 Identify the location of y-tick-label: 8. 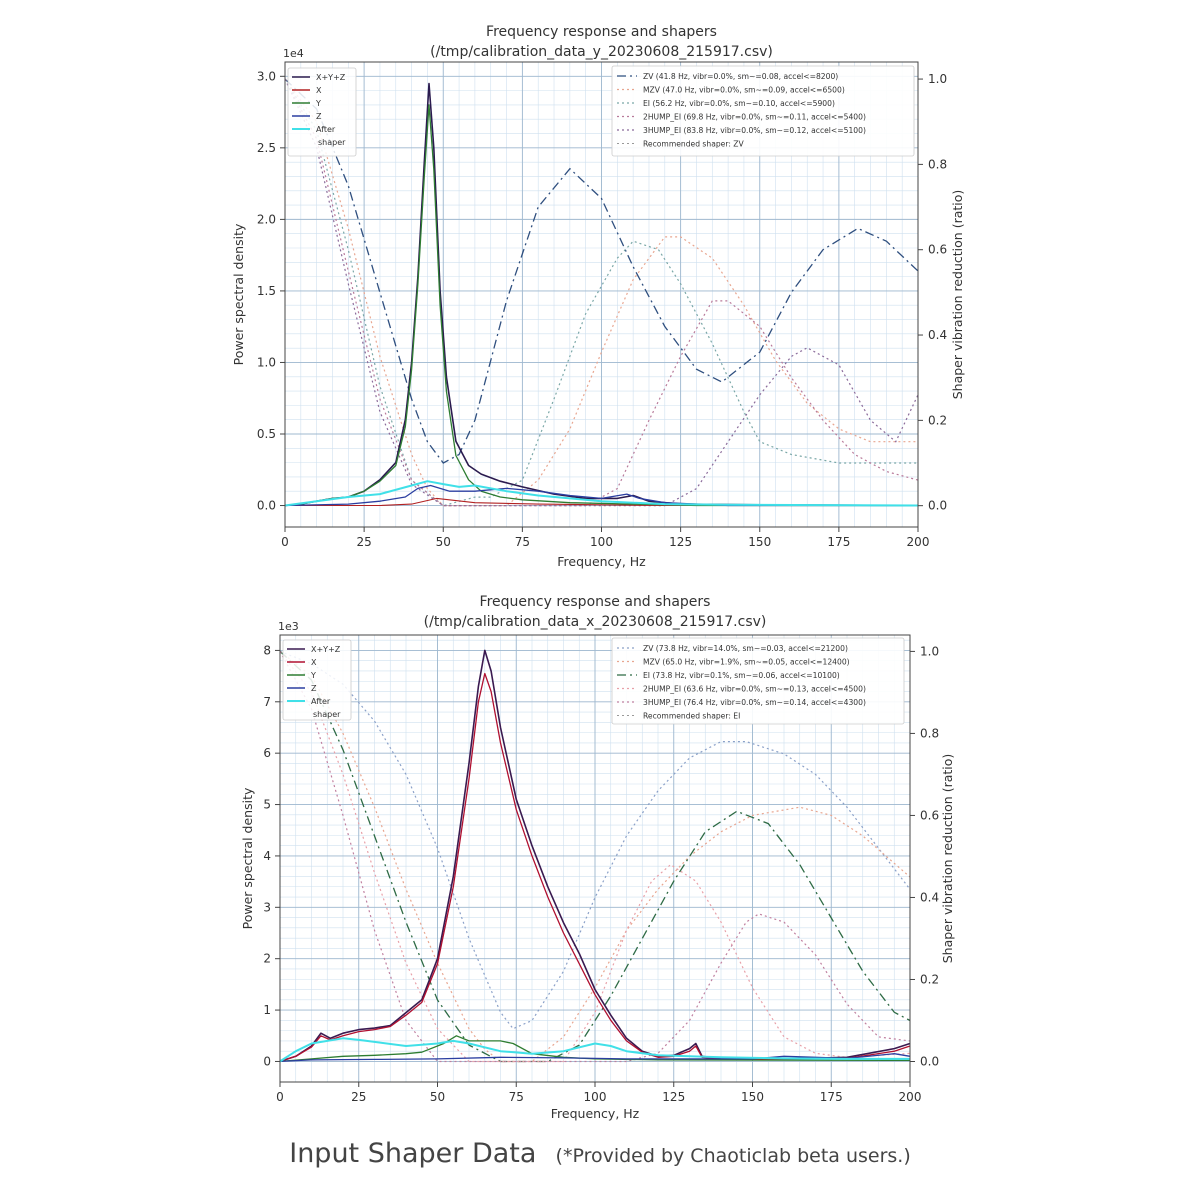
(267, 650).